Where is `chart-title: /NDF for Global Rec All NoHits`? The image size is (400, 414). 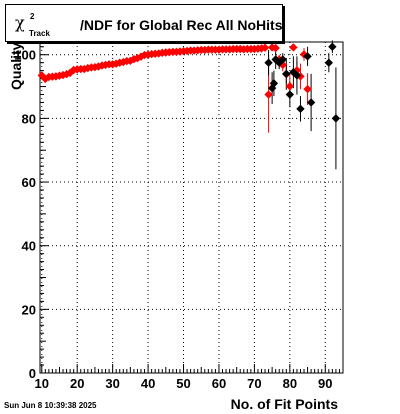
chart-title: /NDF for Global Rec All NoHits is located at coordinates (181, 25).